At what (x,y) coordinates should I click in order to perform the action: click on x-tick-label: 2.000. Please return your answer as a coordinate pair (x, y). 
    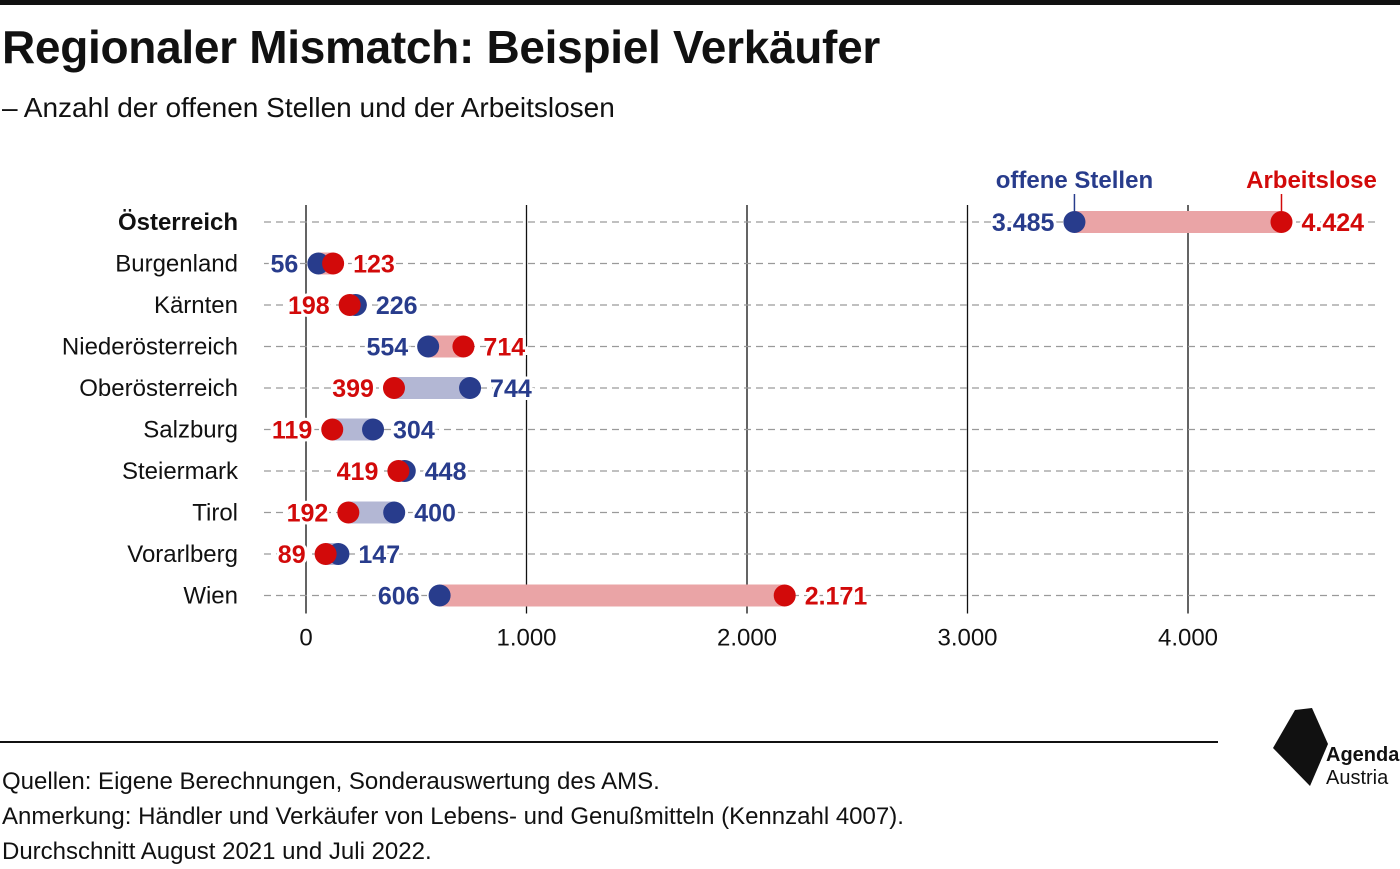
    Looking at the image, I should click on (747, 638).